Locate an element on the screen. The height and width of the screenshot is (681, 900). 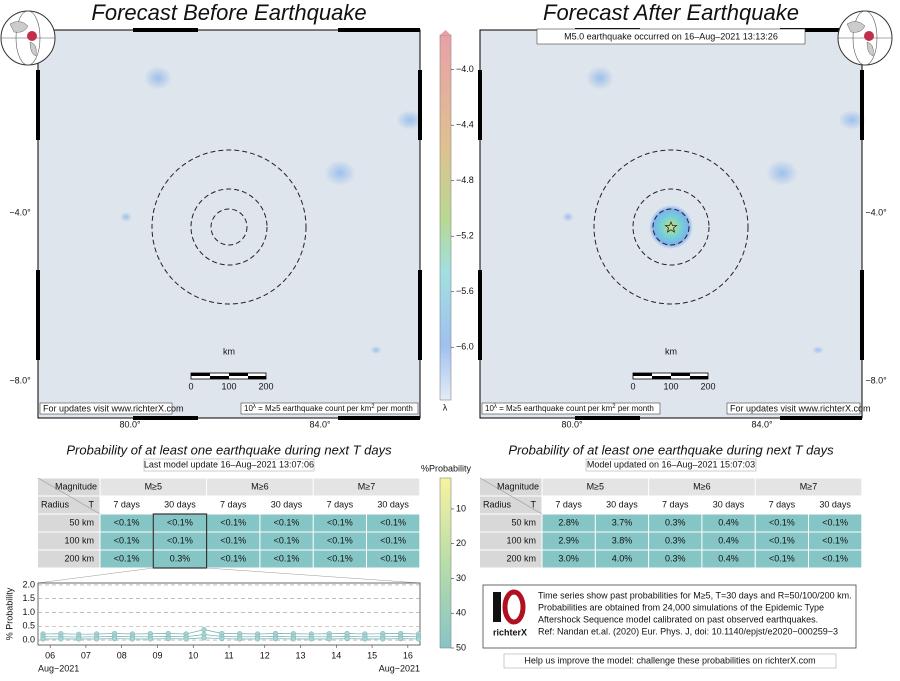
colorbar-tick-label: −4.0 is located at coordinates (465, 69).